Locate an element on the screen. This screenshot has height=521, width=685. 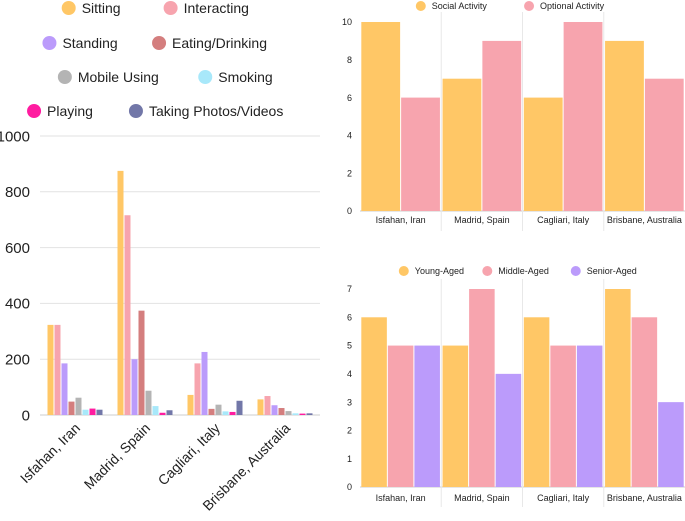
y-tick-label: 8 is located at coordinates (349, 60).